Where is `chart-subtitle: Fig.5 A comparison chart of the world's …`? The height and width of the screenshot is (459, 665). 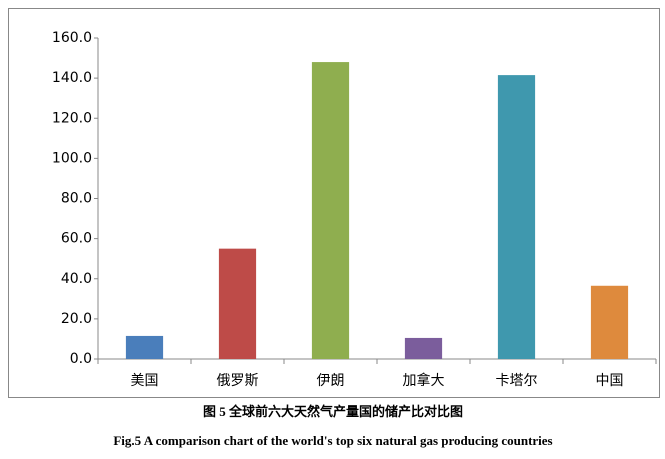
chart-subtitle: Fig.5 A comparison chart of the world's … is located at coordinates (332, 440).